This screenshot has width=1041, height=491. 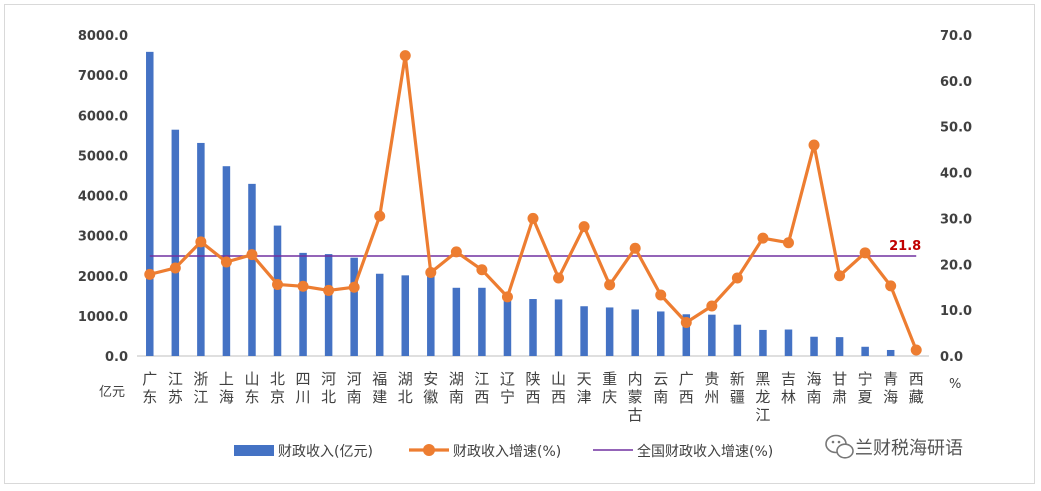 I want to click on category-label: 辽宁, so click(x=507, y=388).